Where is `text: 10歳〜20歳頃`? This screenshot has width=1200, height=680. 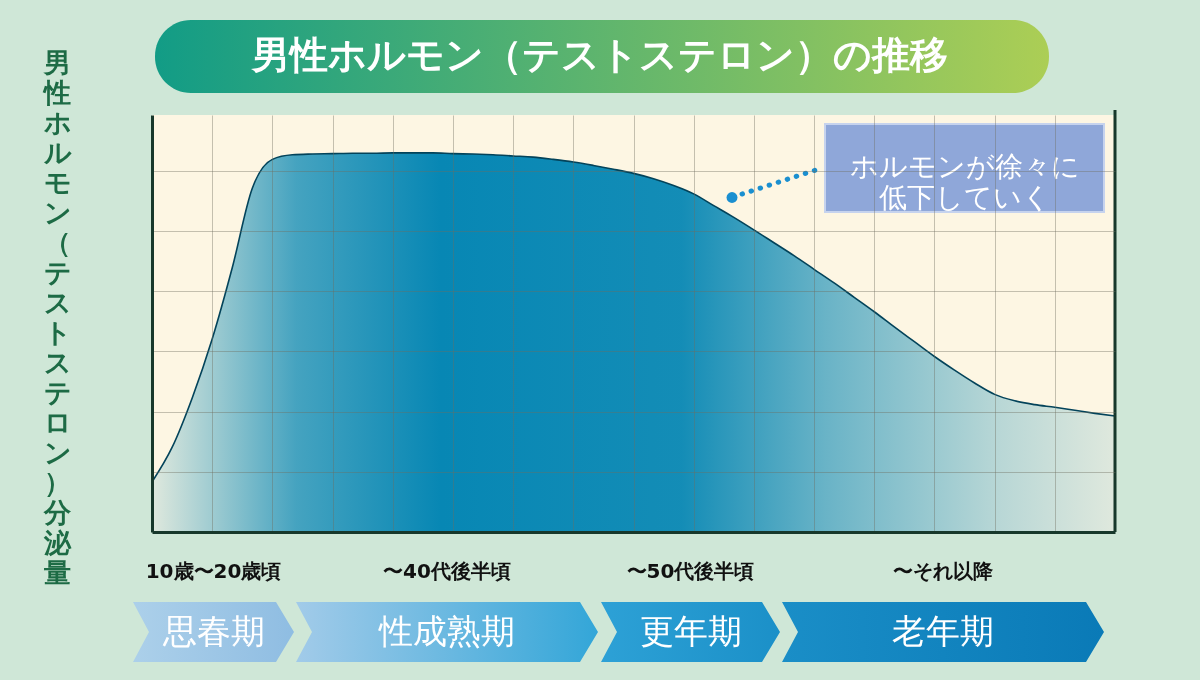
text: 10歳〜20歳頃 is located at coordinates (213, 571).